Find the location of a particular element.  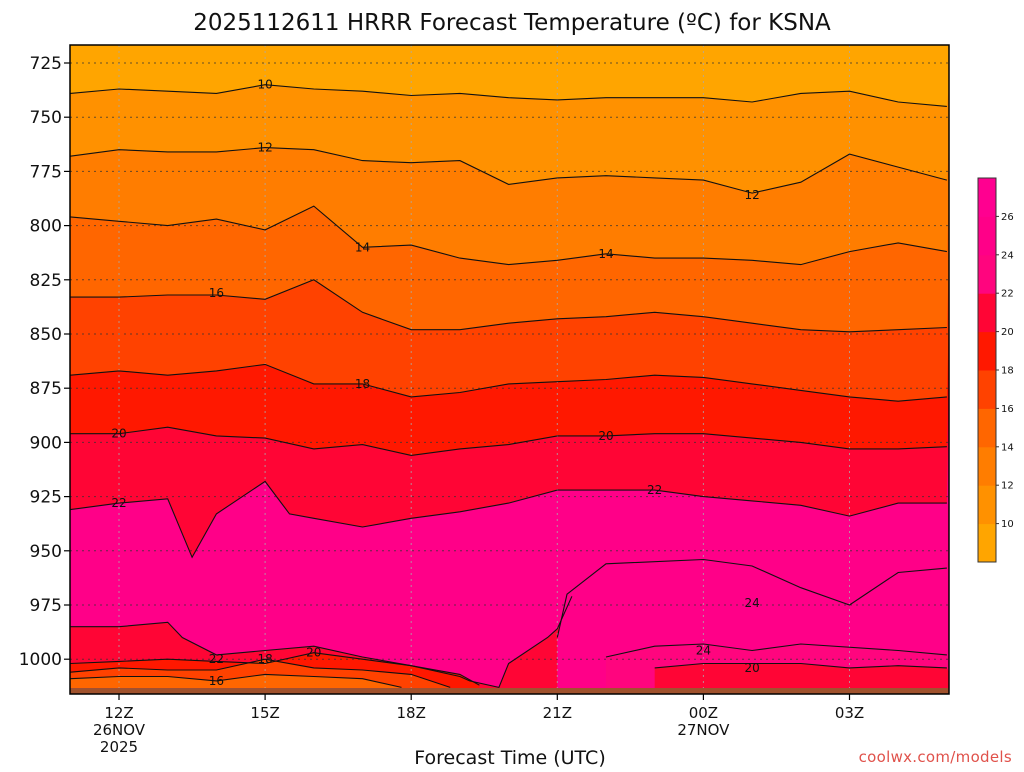

x-axis-label: Forecast Time (UTC) is located at coordinates (509, 757).